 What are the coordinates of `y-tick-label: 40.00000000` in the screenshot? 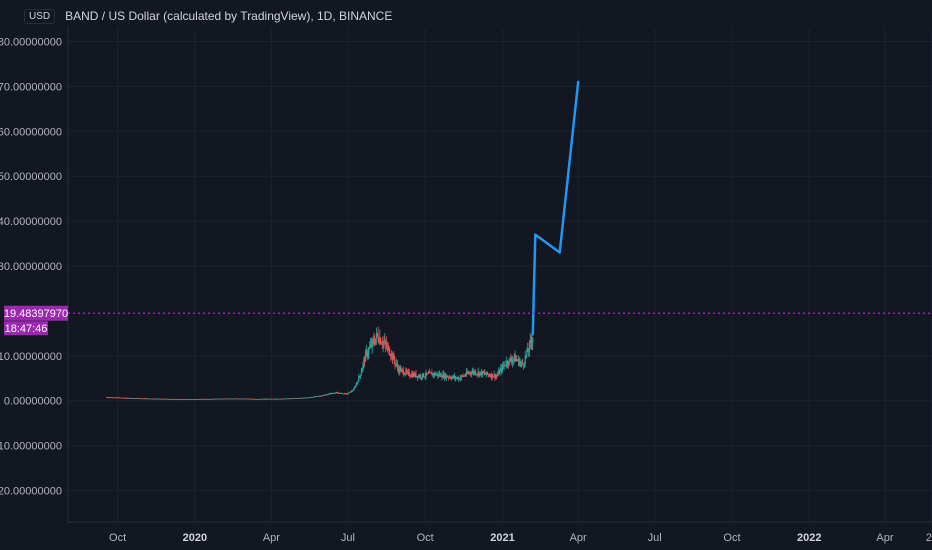 It's located at (31, 222).